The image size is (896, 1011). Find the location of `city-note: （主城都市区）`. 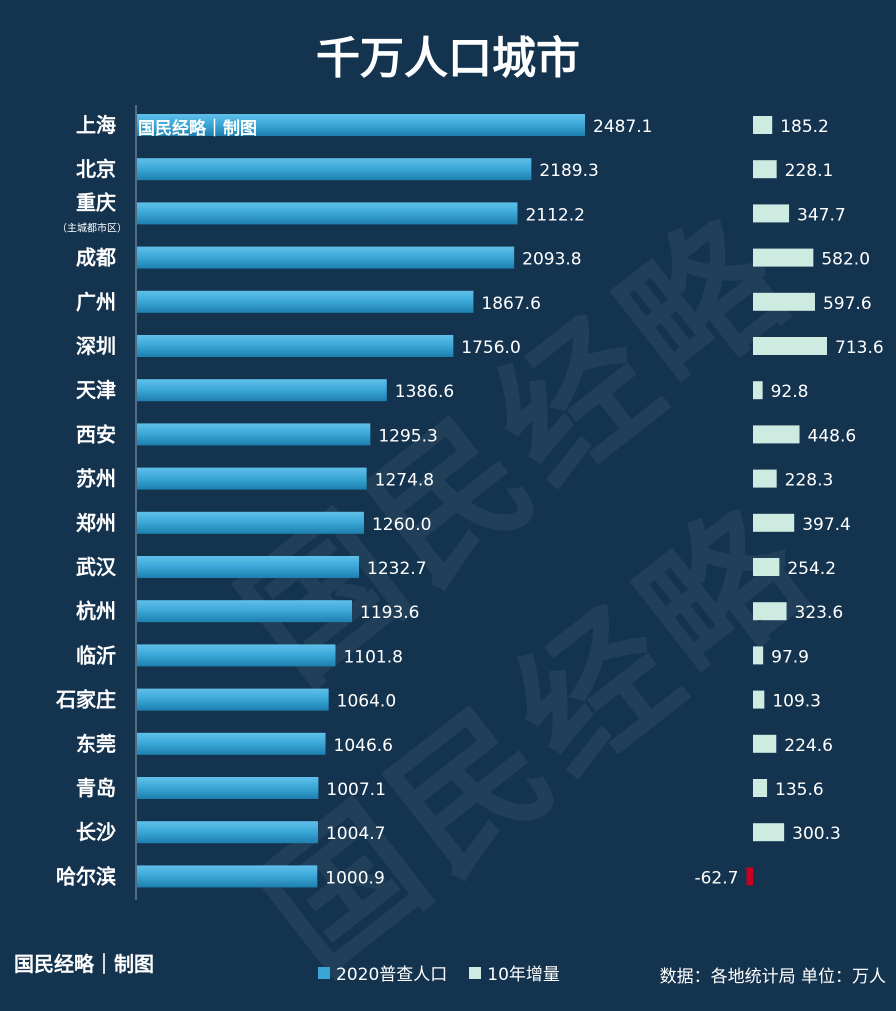

city-note: （主城都市区） is located at coordinates (92, 227).